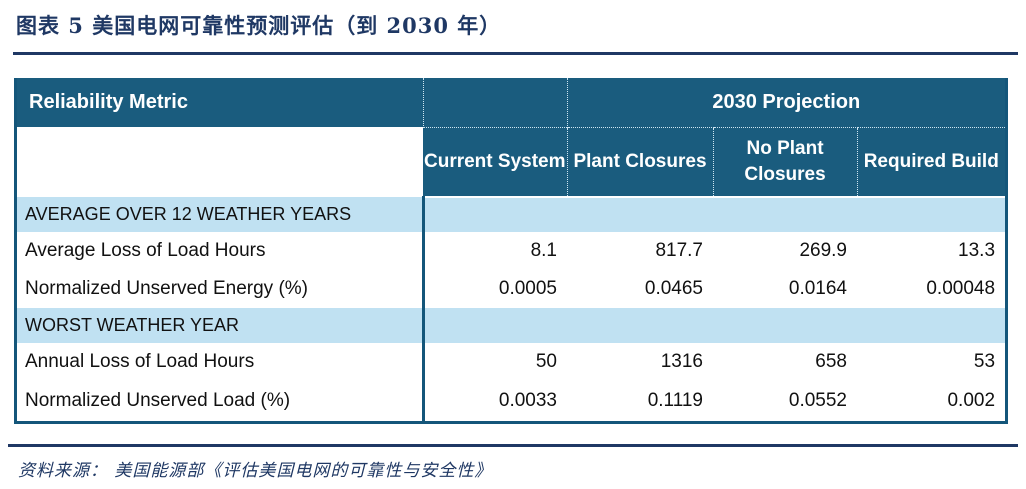 This screenshot has width=1026, height=489. Describe the element at coordinates (785, 401) in the screenshot. I see `value-cell: 0.0552` at that location.